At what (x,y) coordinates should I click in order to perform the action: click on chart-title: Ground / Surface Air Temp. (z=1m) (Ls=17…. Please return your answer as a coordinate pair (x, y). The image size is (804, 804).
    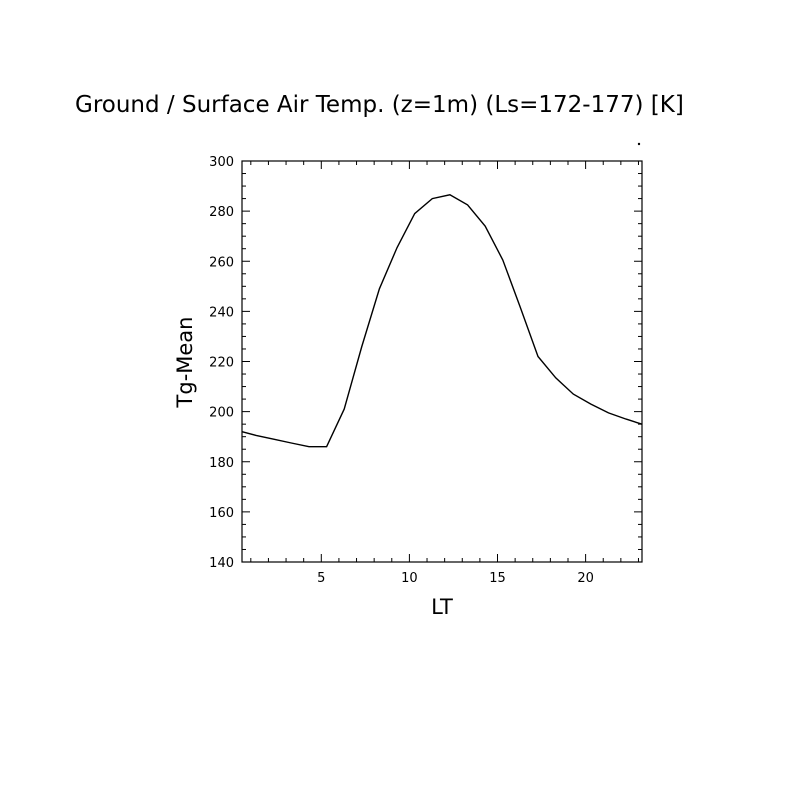
    Looking at the image, I should click on (379, 105).